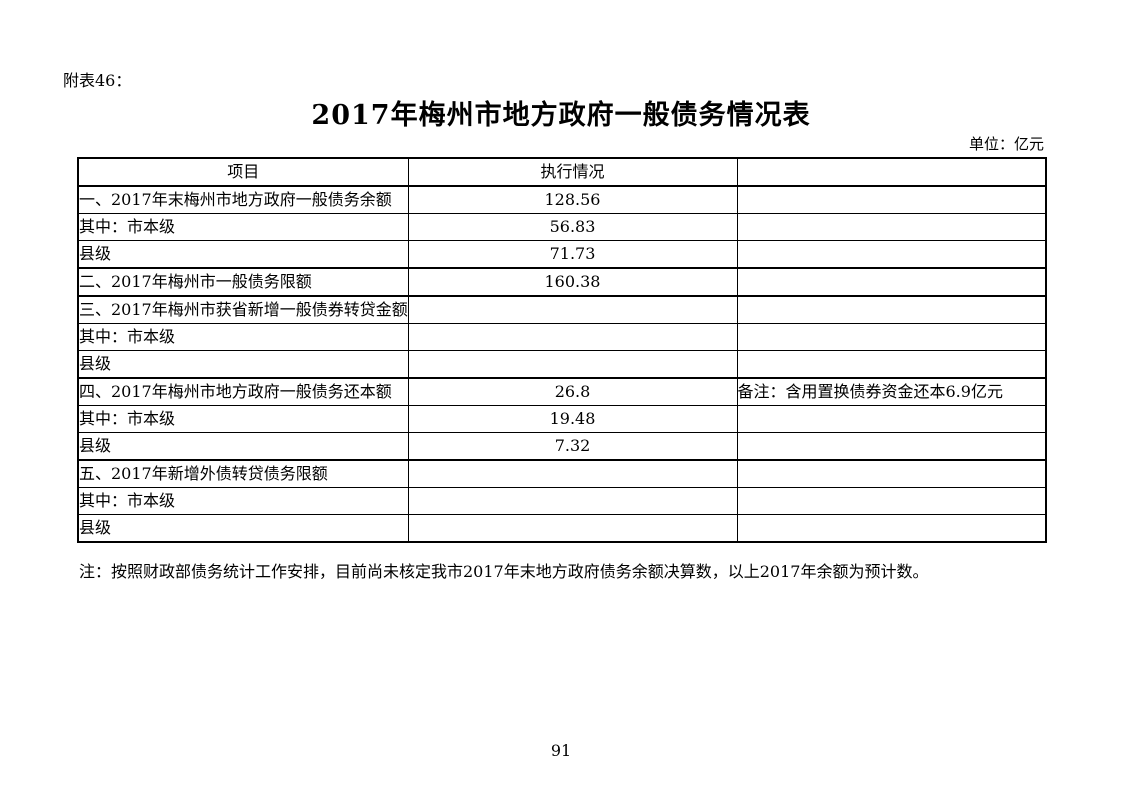  I want to click on row-item-label: 五、2017年新增外债转贷债务限额, so click(243, 473).